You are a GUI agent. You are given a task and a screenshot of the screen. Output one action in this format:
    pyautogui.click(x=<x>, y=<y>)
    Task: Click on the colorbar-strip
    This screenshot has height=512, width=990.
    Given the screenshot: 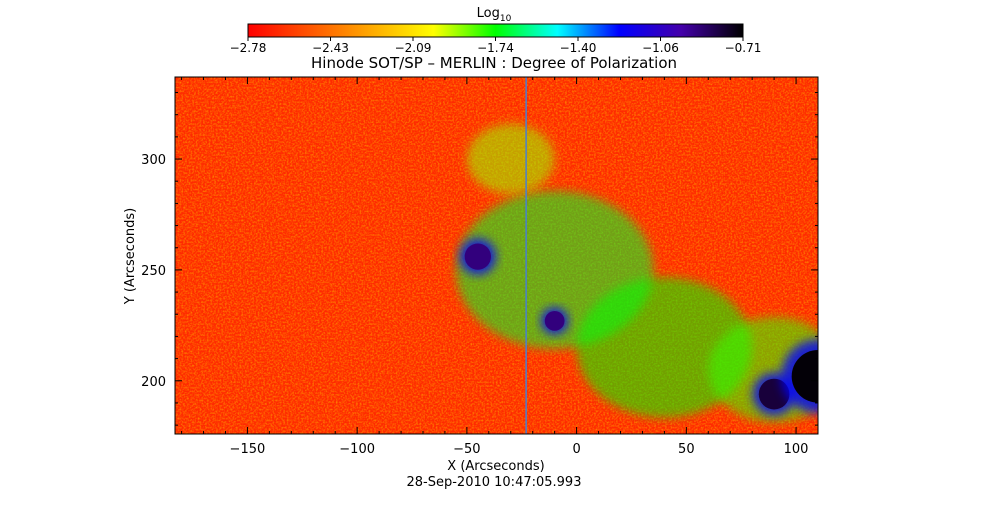 What is the action you would take?
    pyautogui.click(x=495, y=30)
    